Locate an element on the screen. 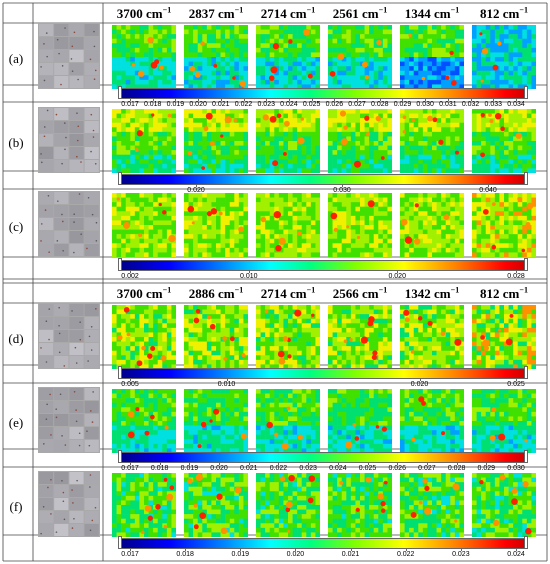 Image resolution: width=550 pixels, height=564 pixels. row-label: (e) is located at coordinates (16, 422).